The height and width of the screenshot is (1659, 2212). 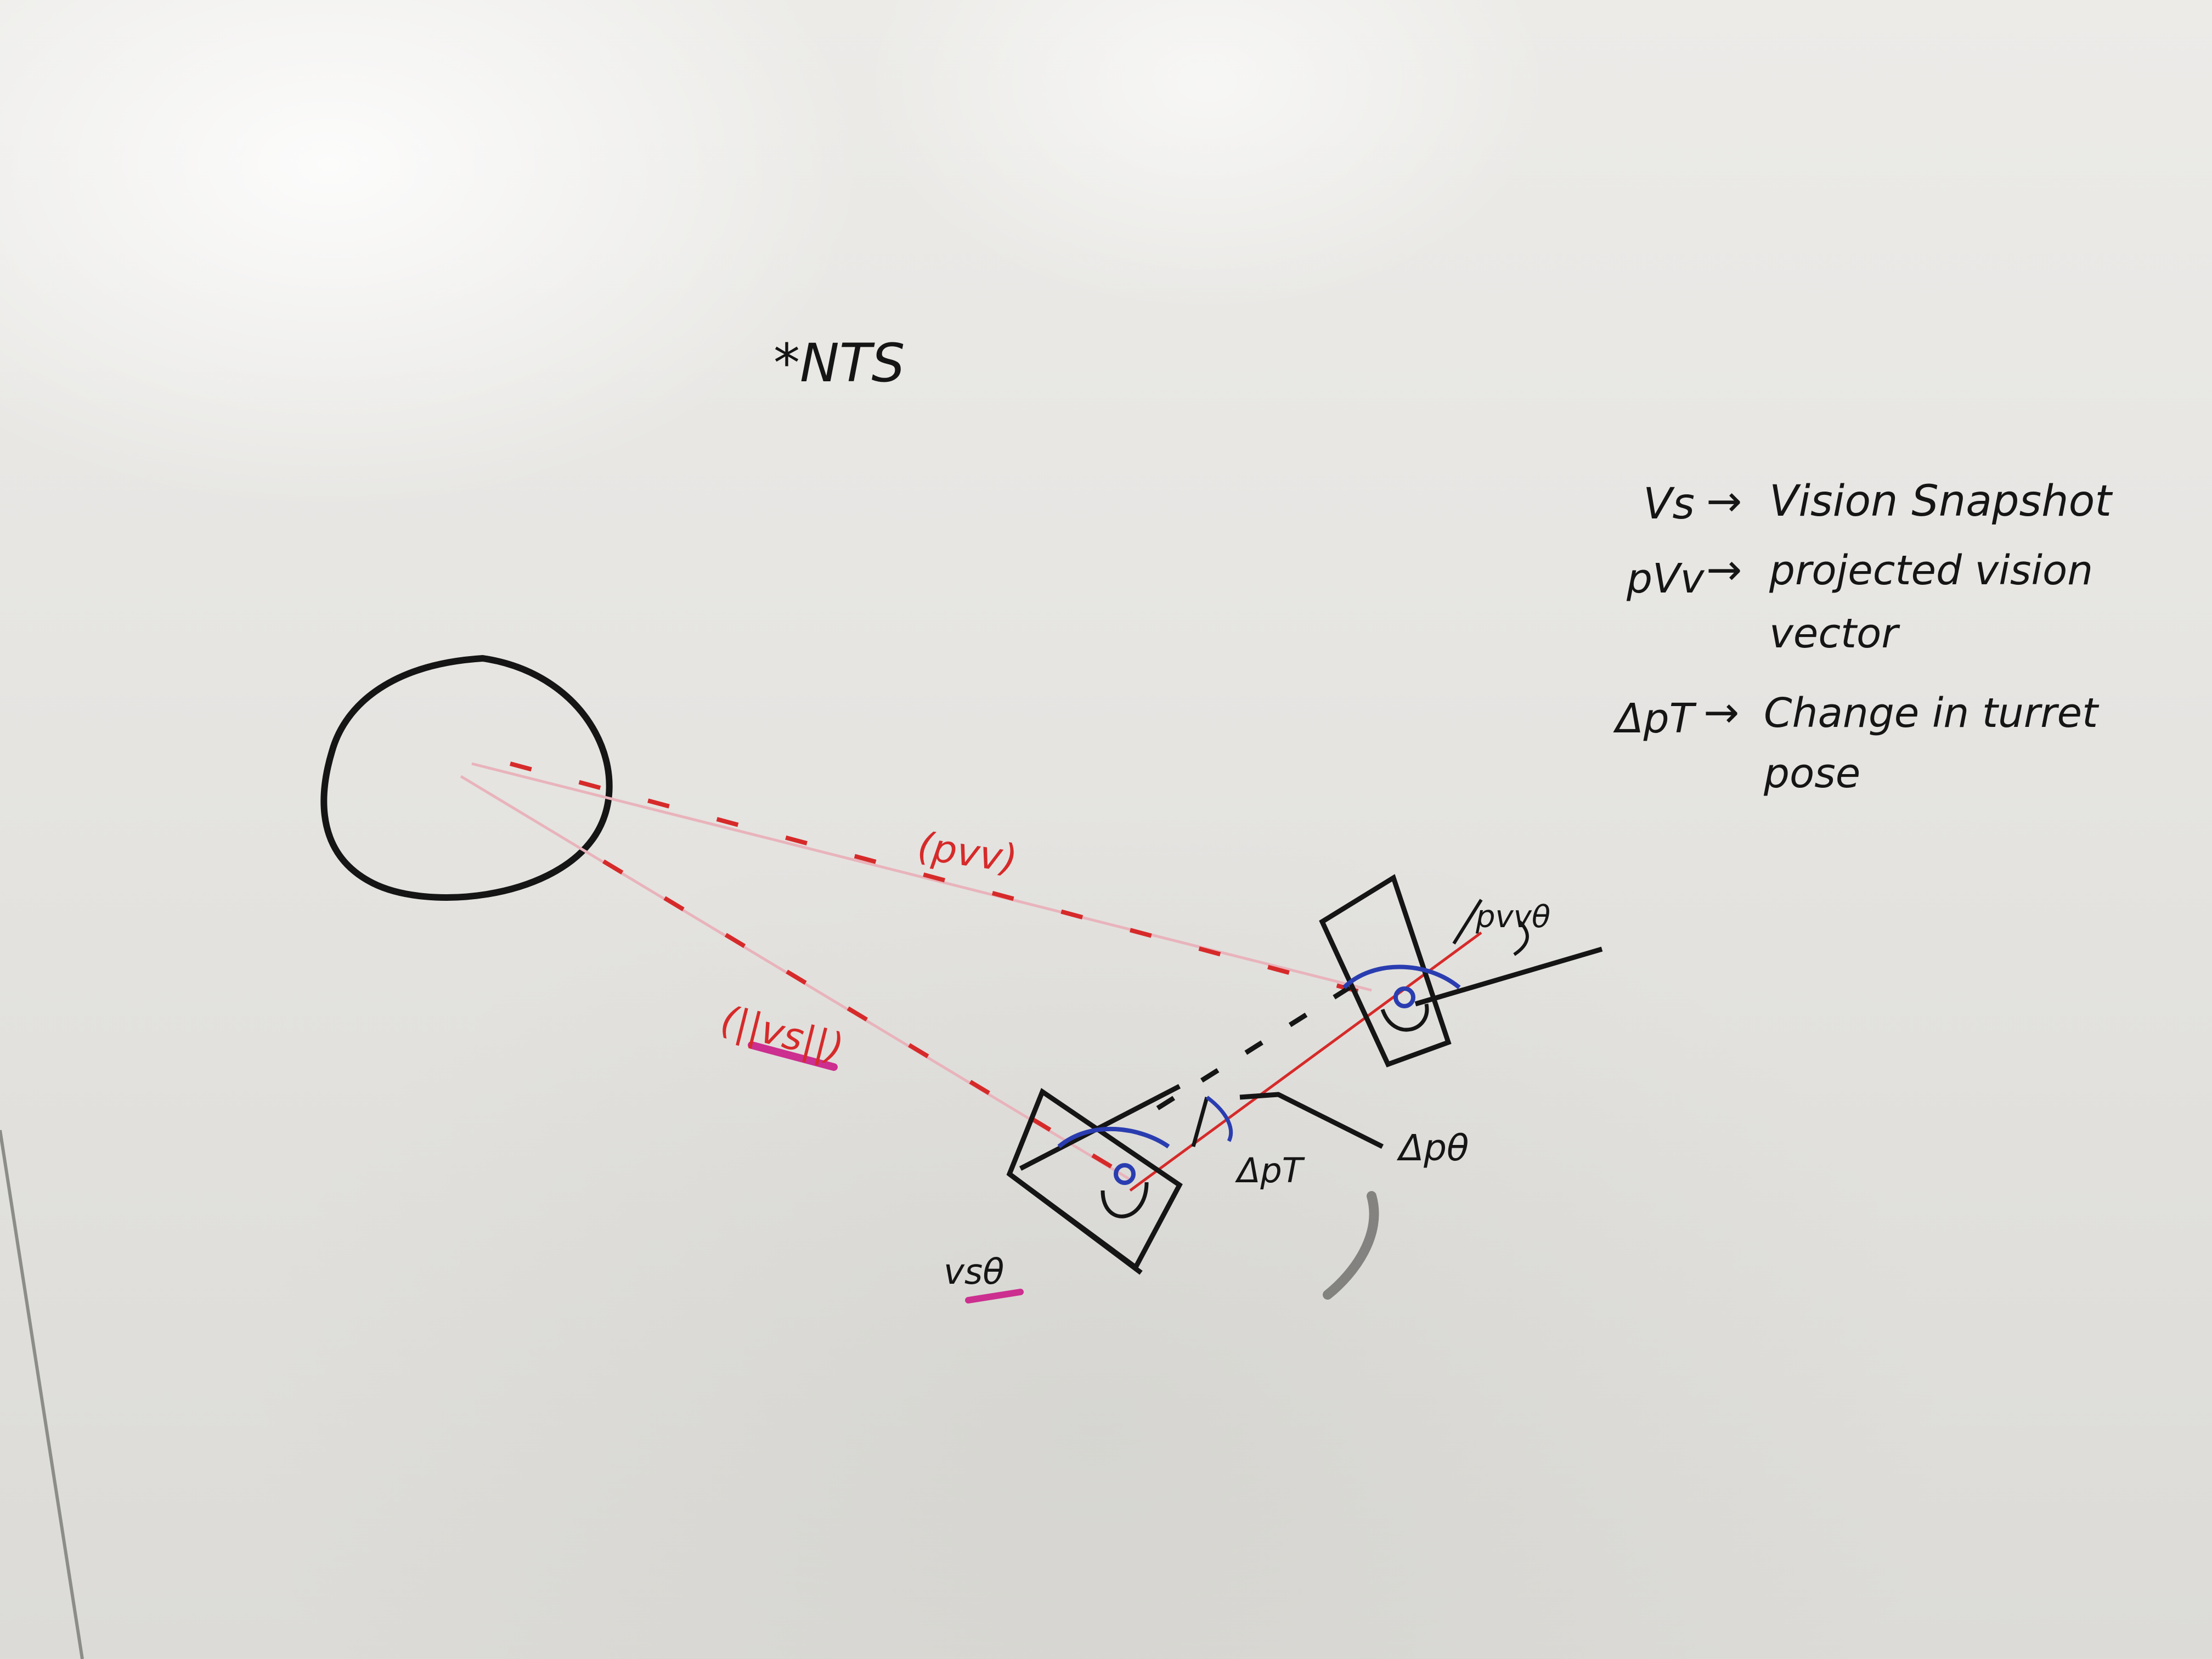 I want to click on legend-meaning-pvv-1: projected vision, so click(x=1931, y=570).